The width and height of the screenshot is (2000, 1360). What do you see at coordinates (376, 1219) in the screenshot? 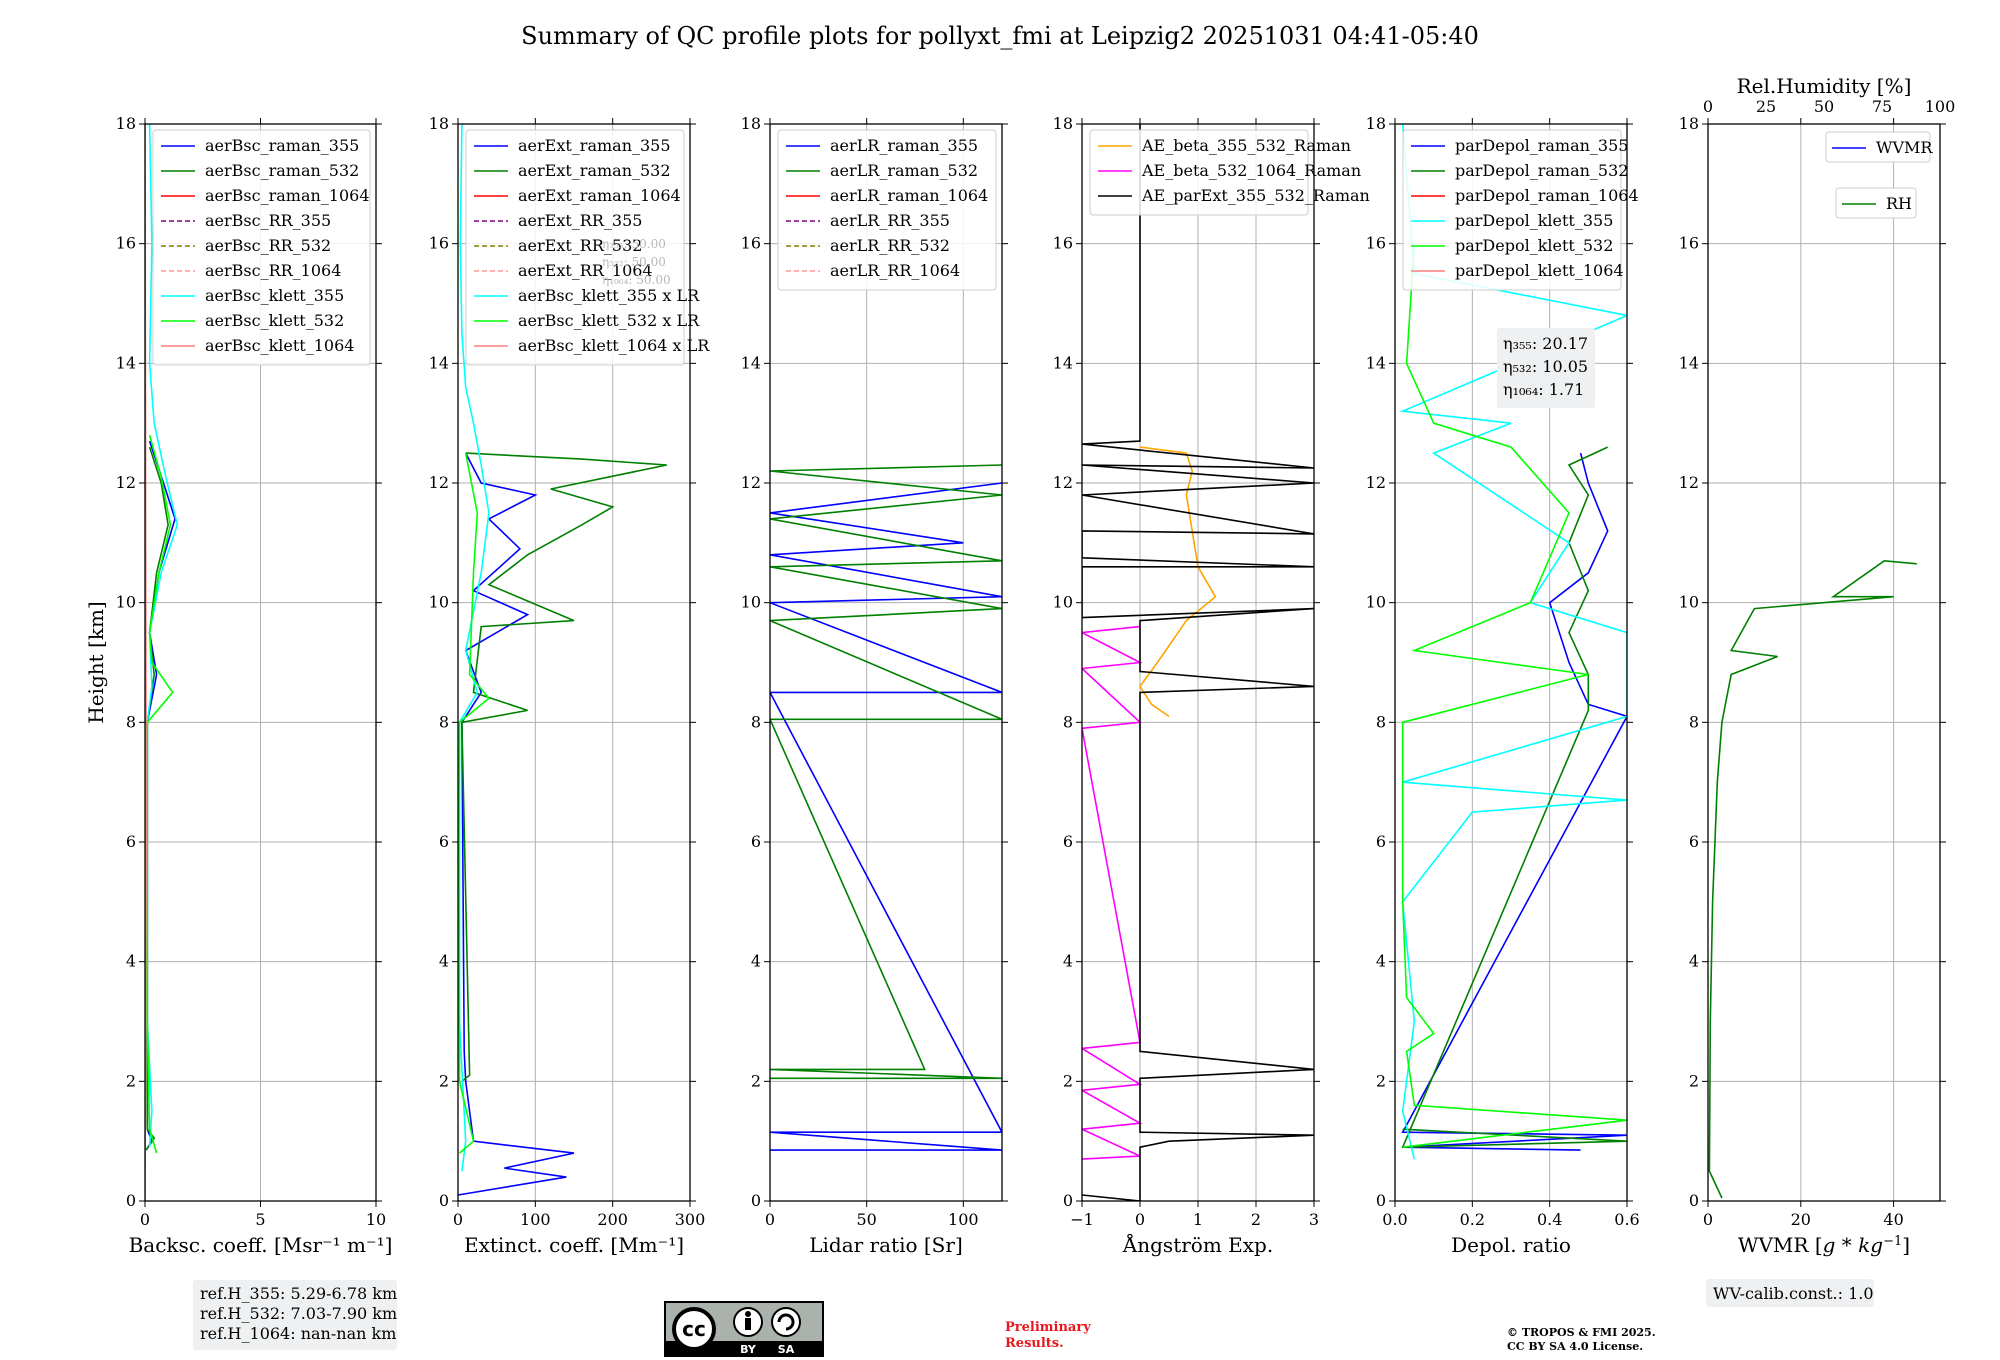
I see `x-tick-label: 10` at bounding box center [376, 1219].